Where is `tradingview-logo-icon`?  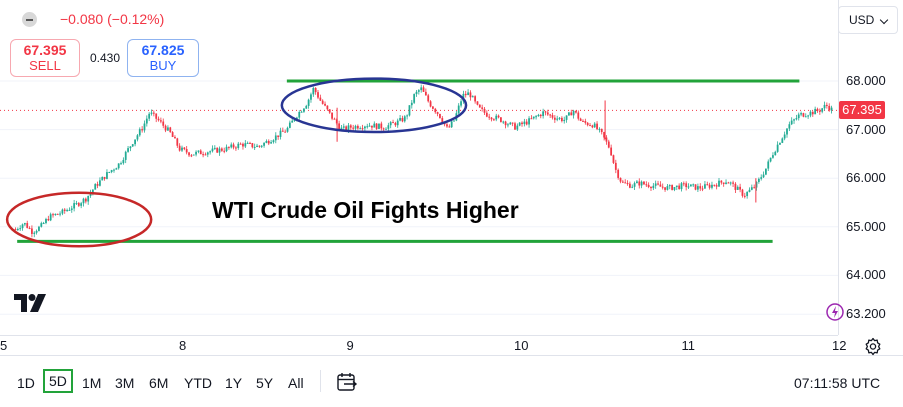 tradingview-logo-icon is located at coordinates (32, 305).